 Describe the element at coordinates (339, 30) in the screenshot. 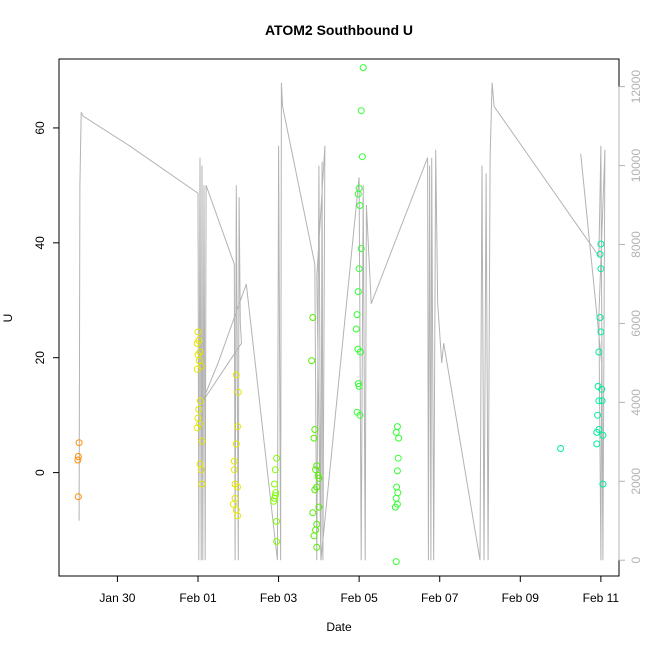

I see `chart-title: ATOM2 Southbound U` at that location.